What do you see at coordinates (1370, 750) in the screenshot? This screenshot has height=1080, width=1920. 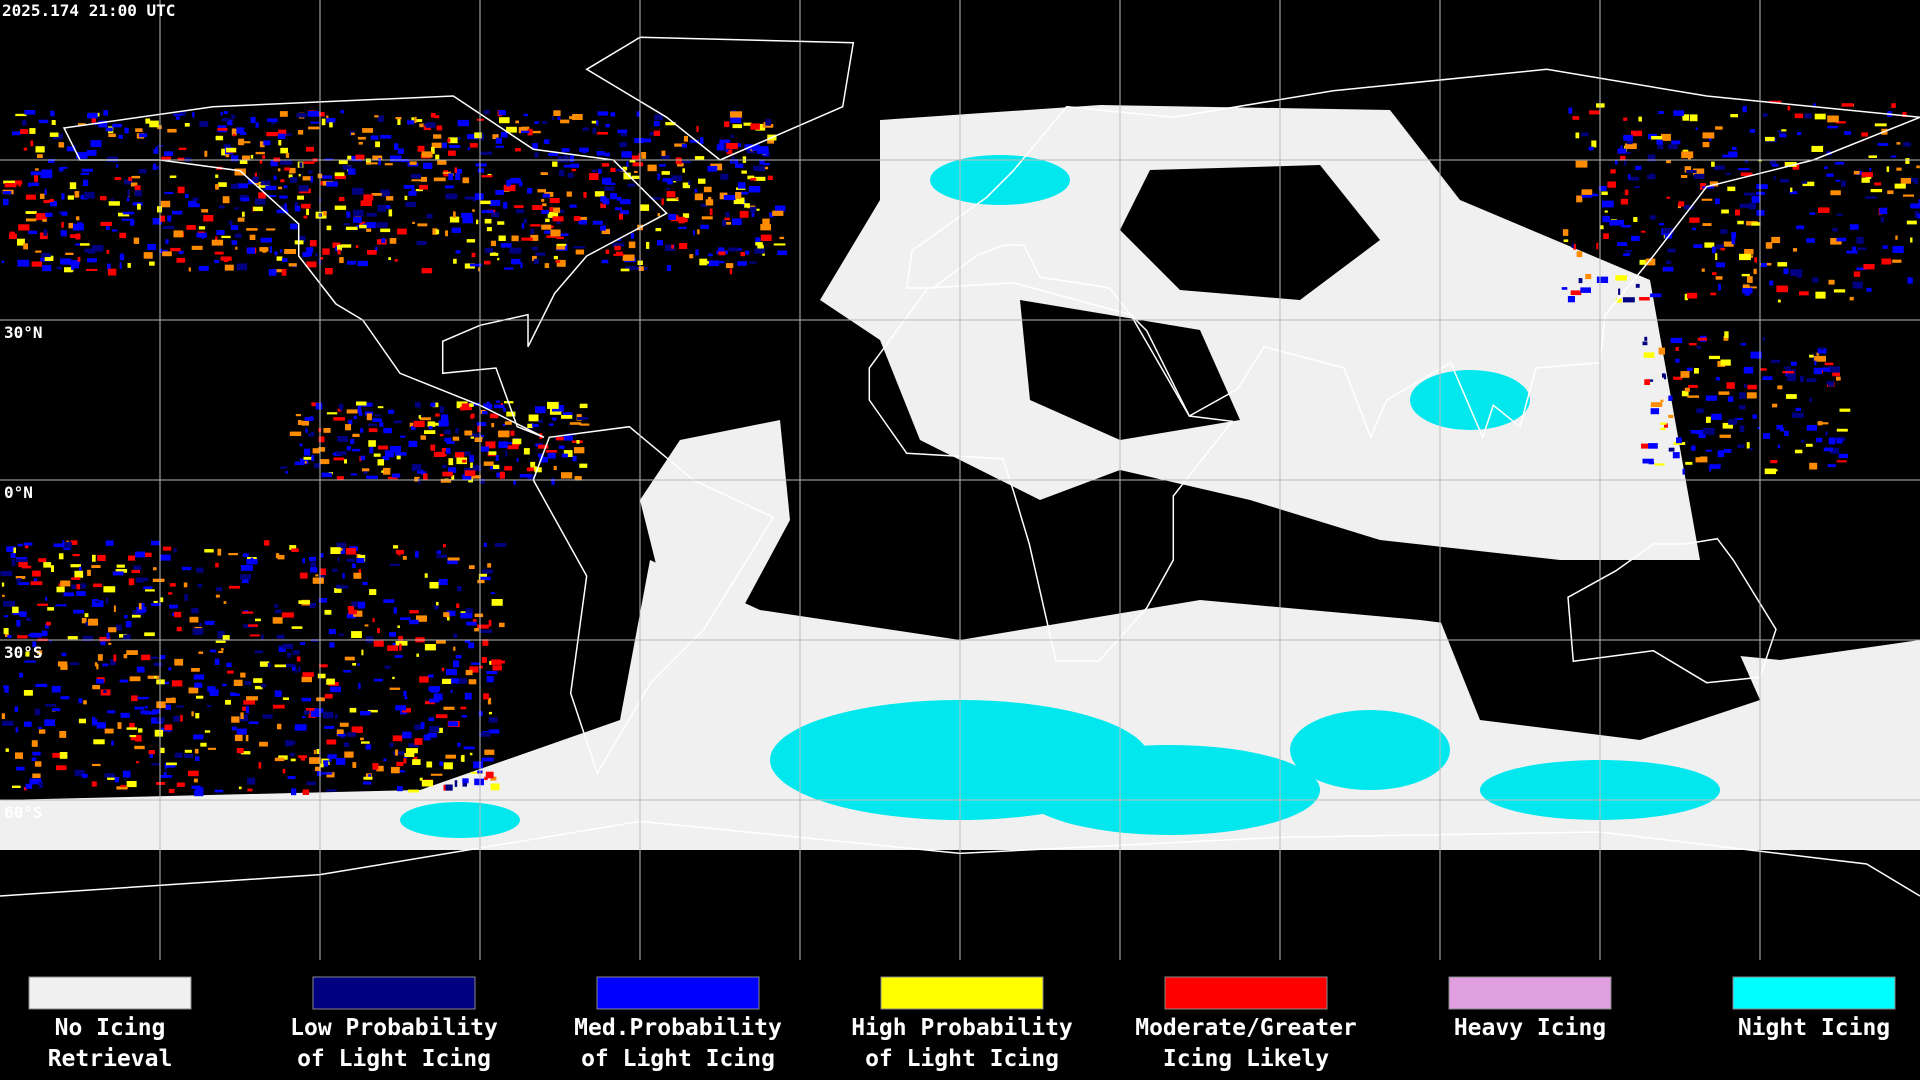 I see `night-icing-area` at bounding box center [1370, 750].